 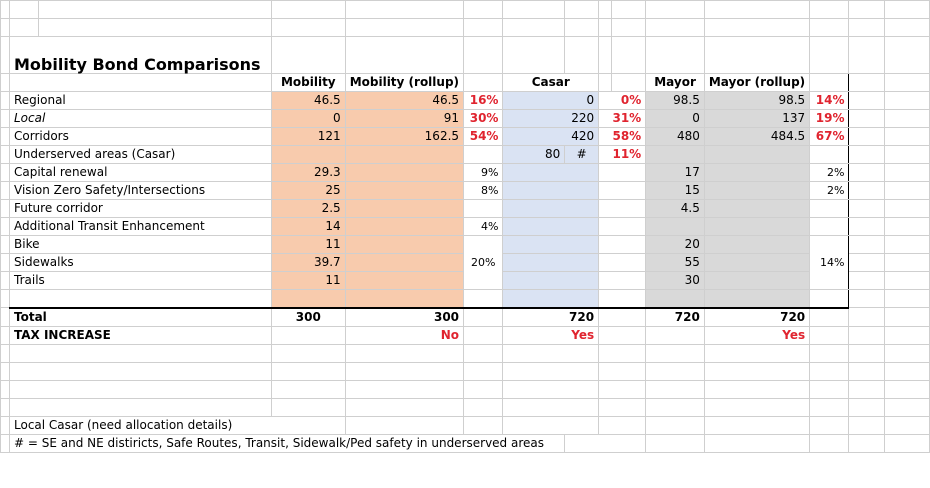 I want to click on cell-mayor-pct: 19%, so click(x=829, y=118).